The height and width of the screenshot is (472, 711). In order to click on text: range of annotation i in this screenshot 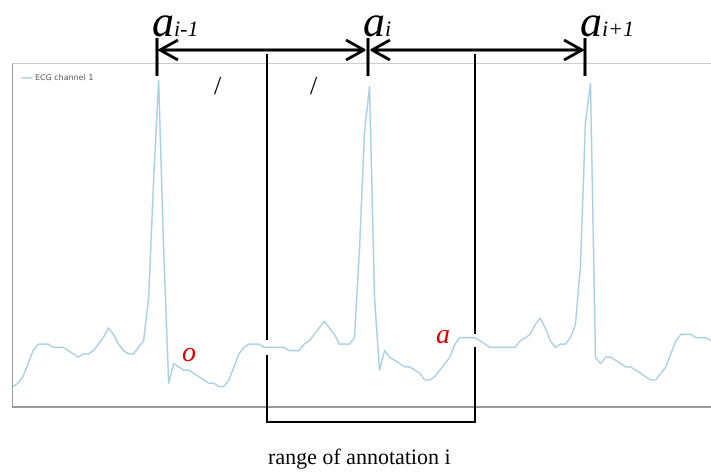, I will do `click(359, 457)`.